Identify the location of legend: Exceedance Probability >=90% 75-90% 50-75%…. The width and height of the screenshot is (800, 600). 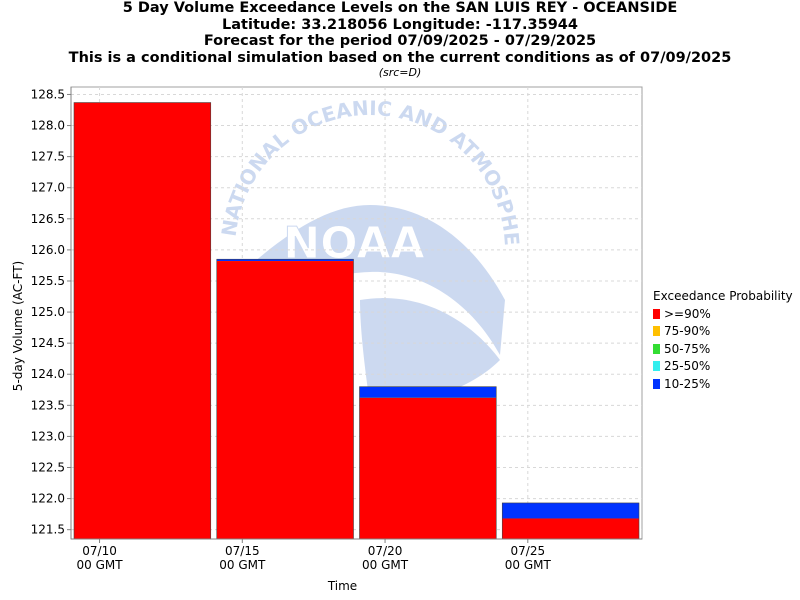
(723, 341).